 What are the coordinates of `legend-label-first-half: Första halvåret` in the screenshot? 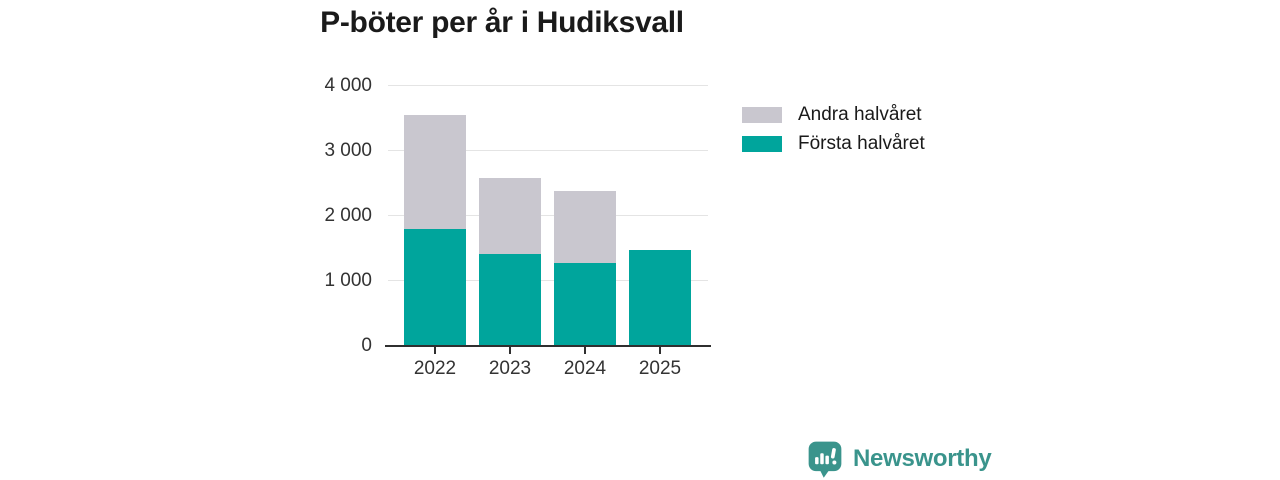 It's located at (861, 143).